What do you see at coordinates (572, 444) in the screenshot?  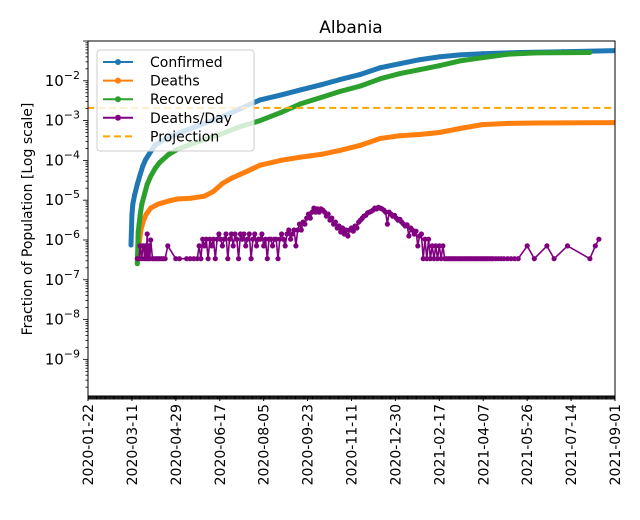 I see `x-tick-label: 2021-07-14` at bounding box center [572, 444].